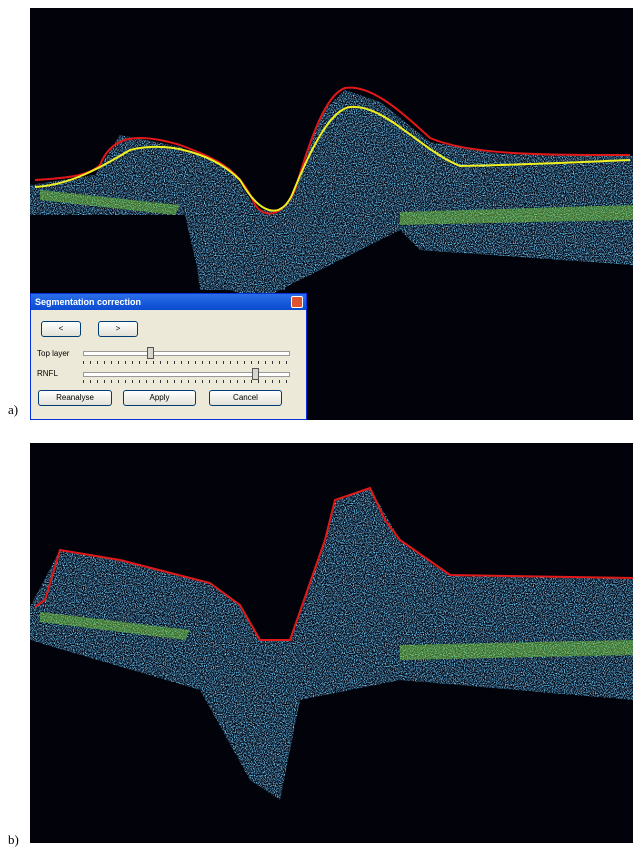  I want to click on reanalyse-button: Reanalyse, so click(75, 398).